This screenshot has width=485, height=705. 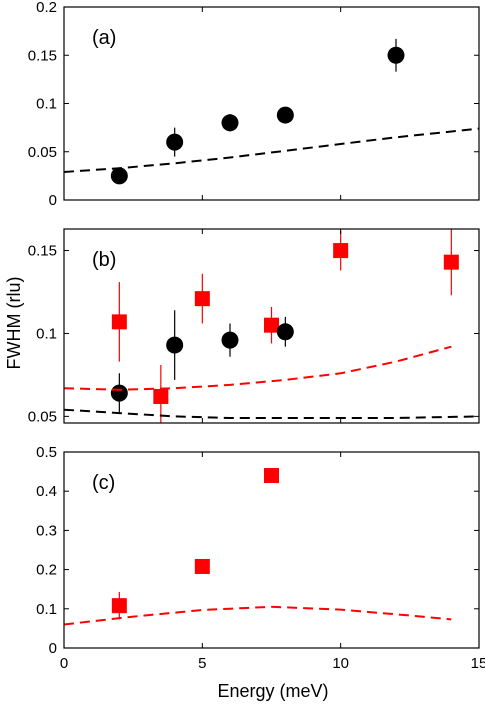 I want to click on y-tick-label: 0.4, so click(x=46, y=491).